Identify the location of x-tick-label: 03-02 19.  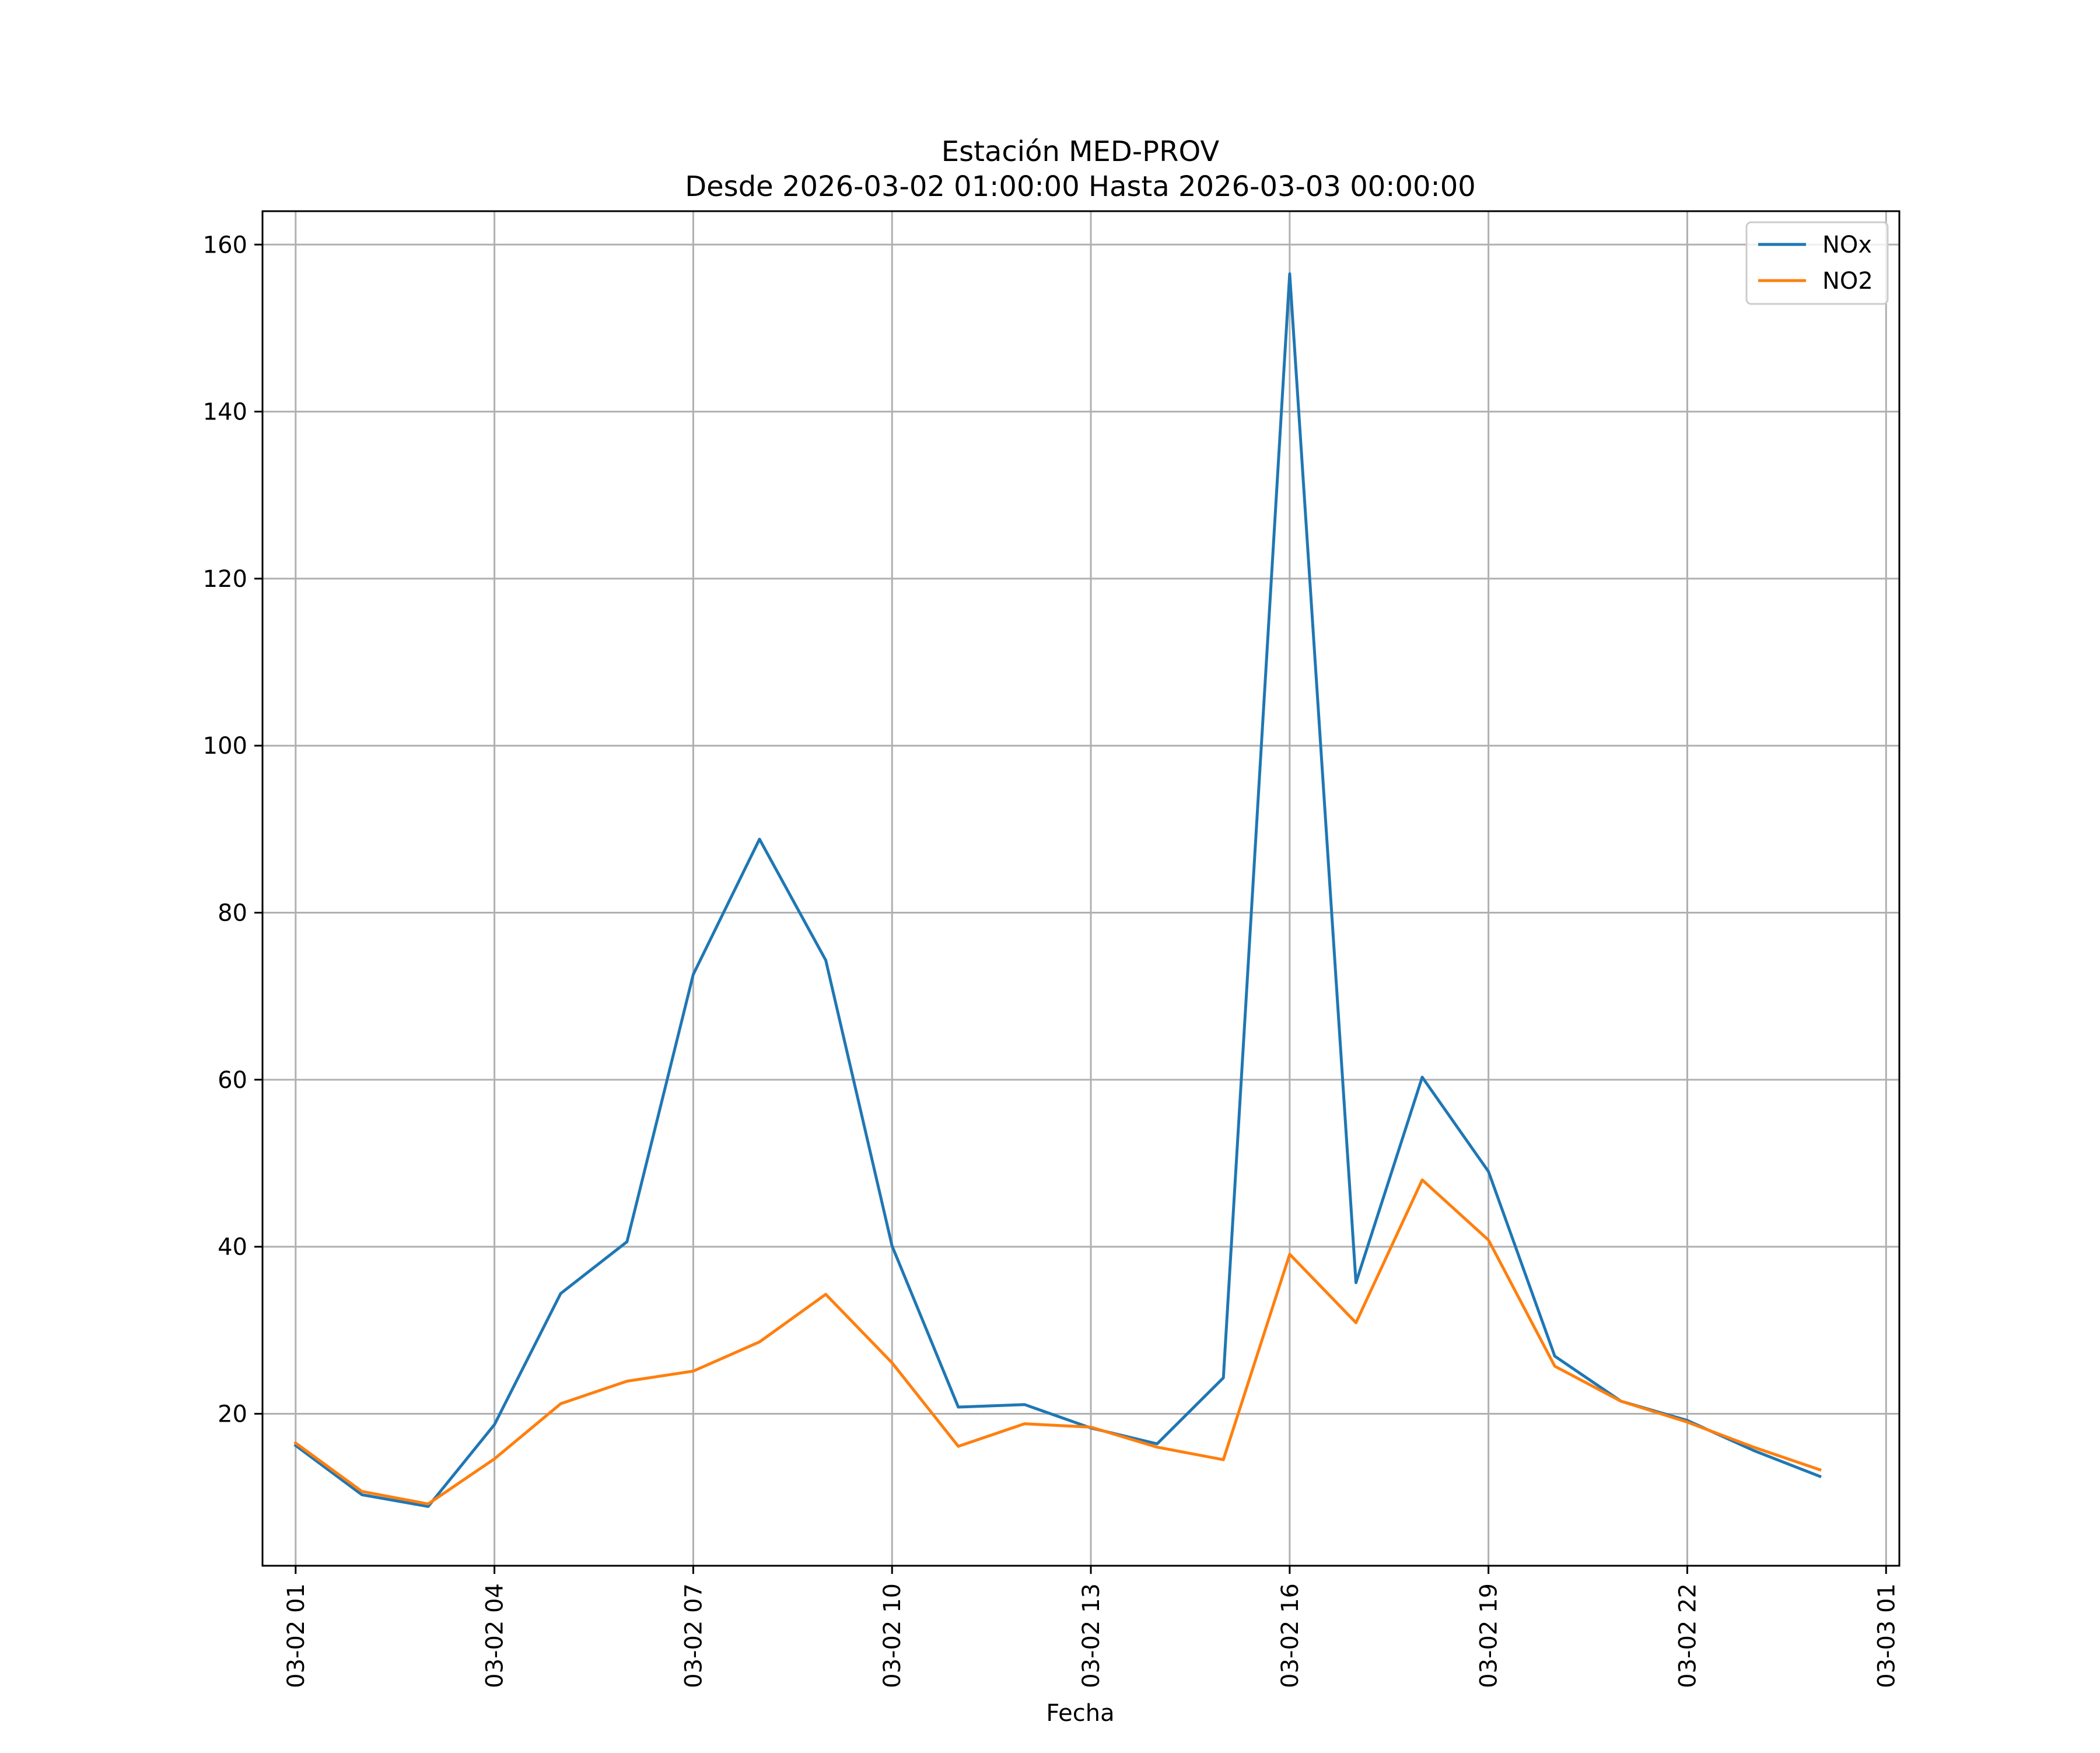
(1489, 1635).